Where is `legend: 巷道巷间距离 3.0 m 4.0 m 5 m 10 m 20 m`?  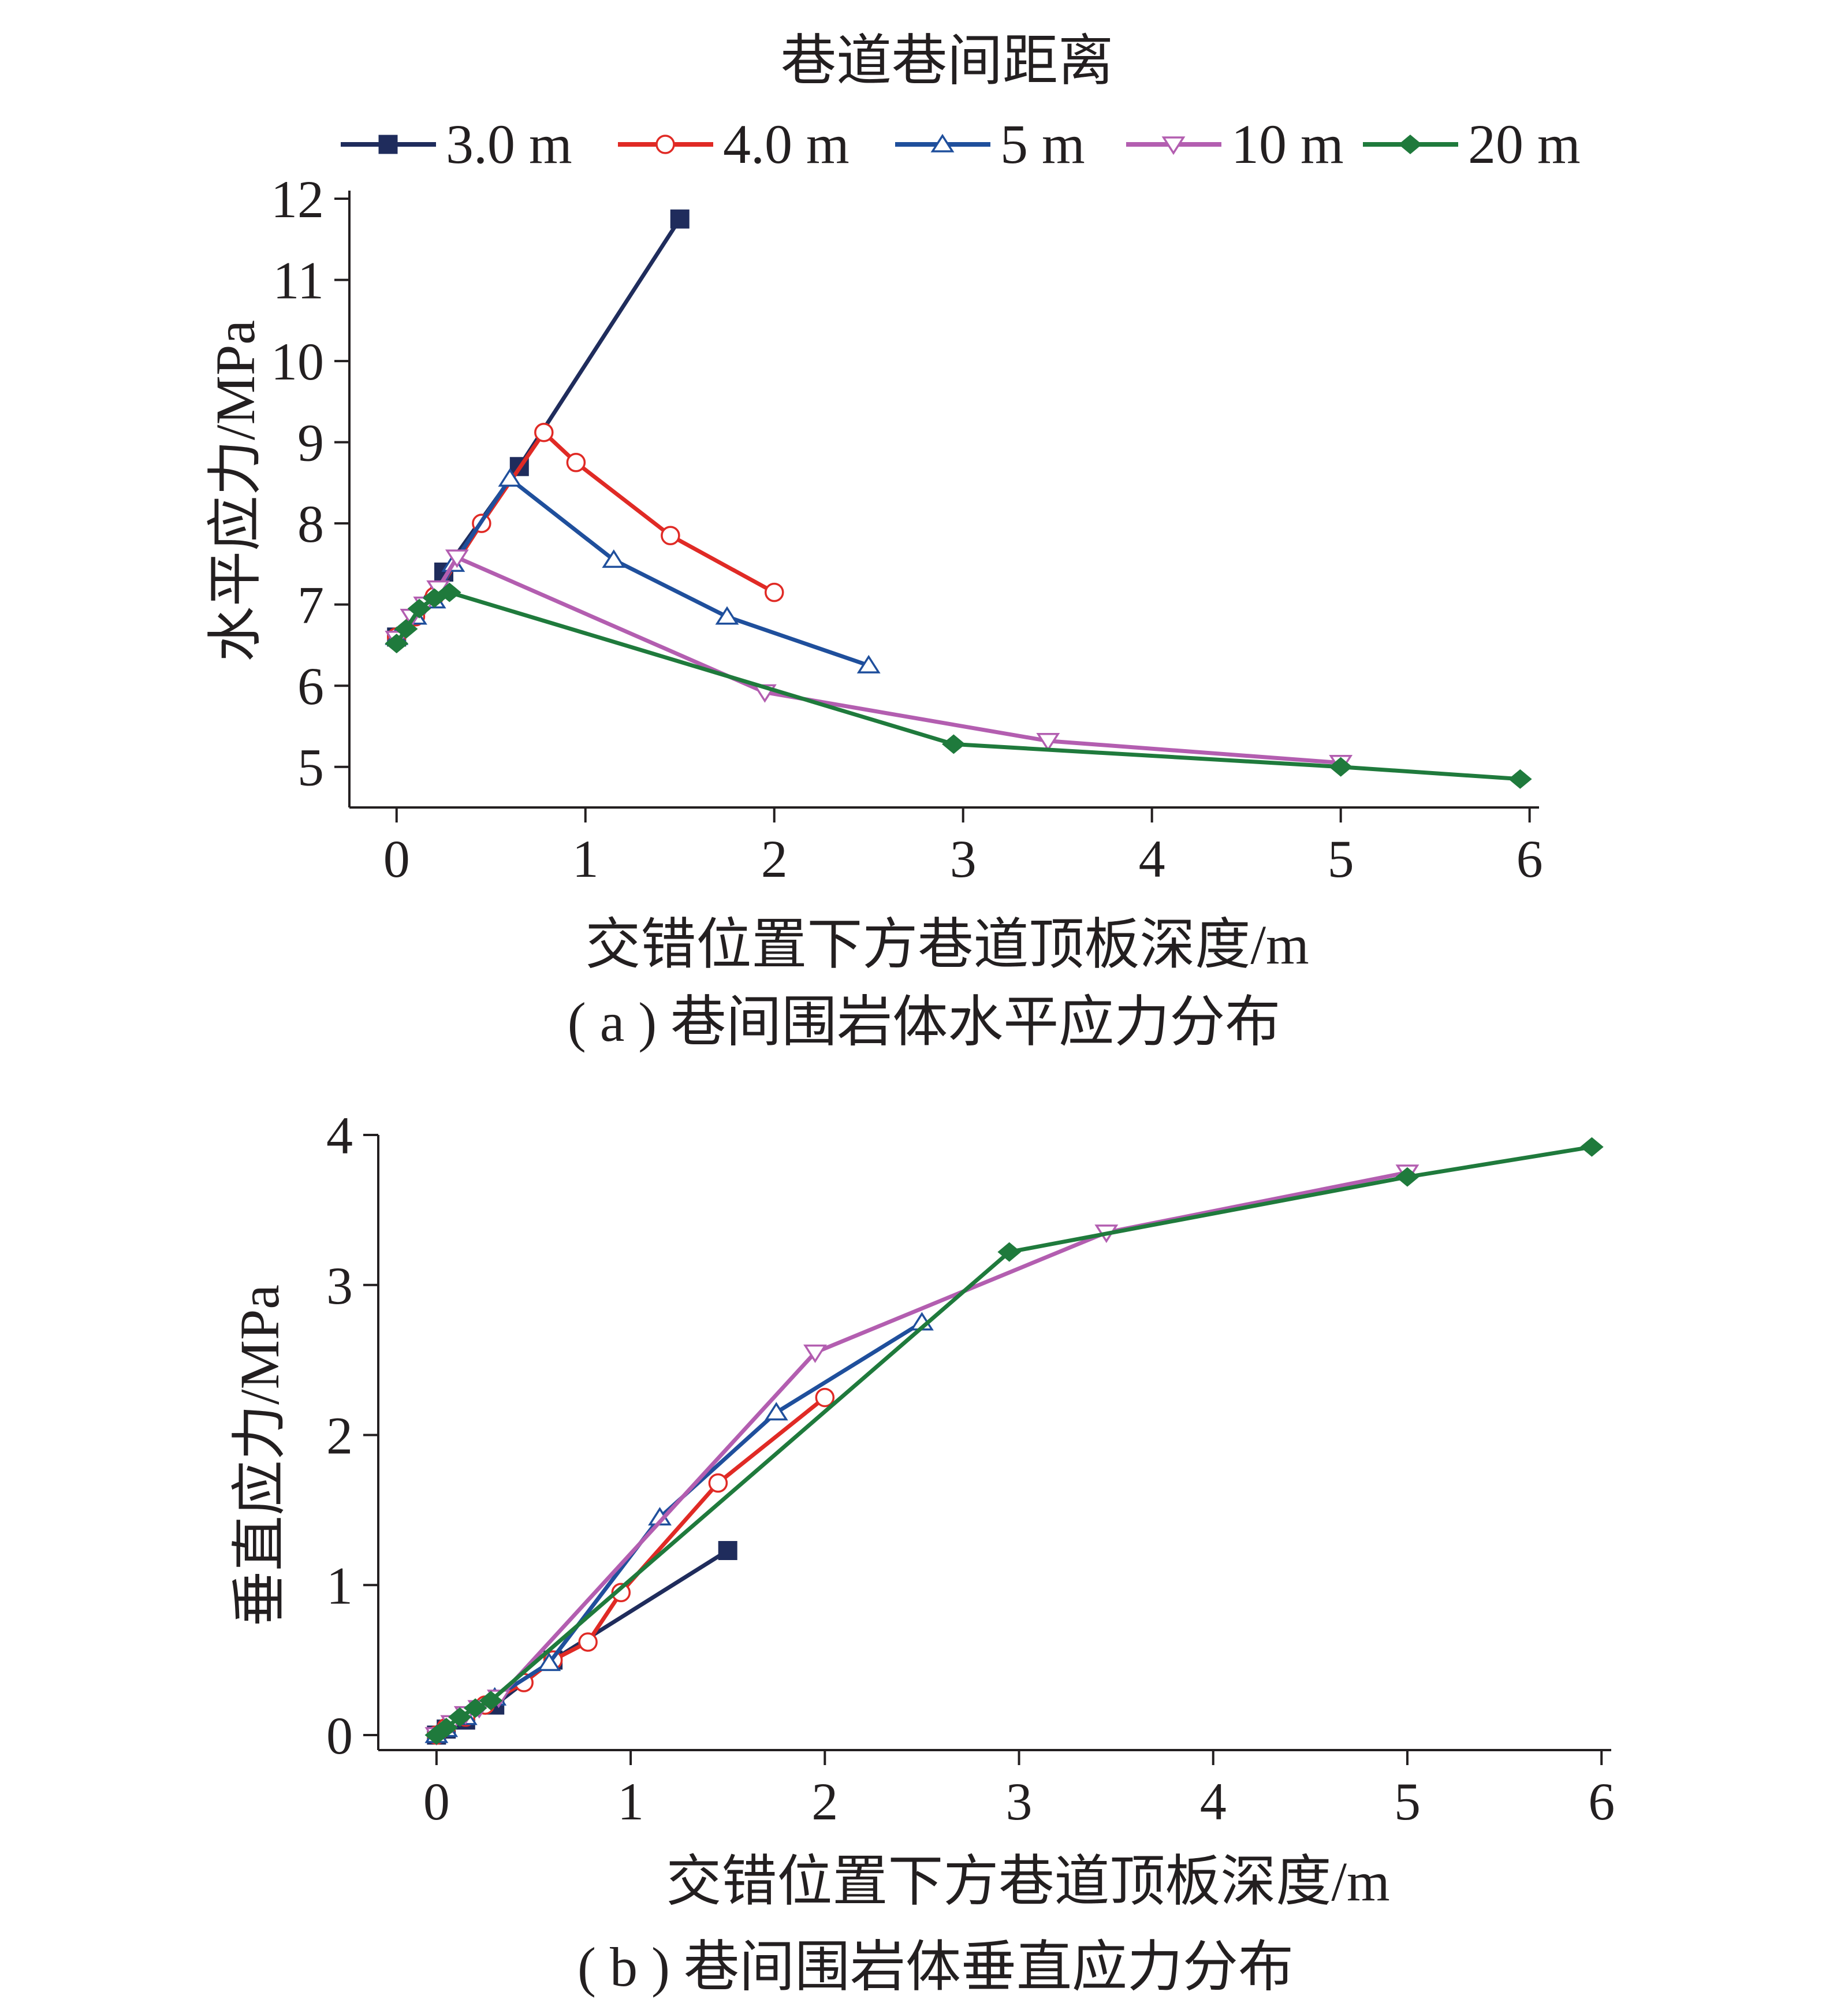 legend: 巷道巷间距离 3.0 m 4.0 m 5 m 10 m 20 m is located at coordinates (961, 102).